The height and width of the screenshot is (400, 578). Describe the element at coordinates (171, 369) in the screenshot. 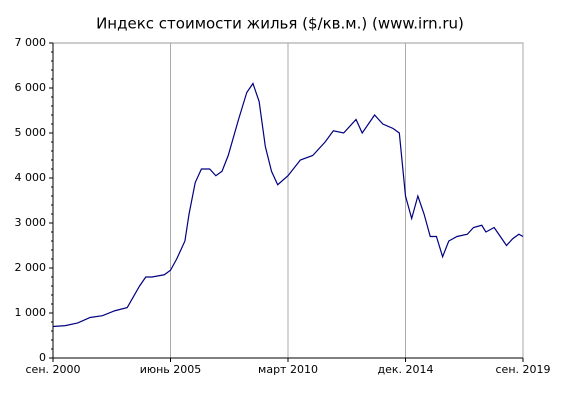

I see `x-tick-label: июнь 2005` at that location.